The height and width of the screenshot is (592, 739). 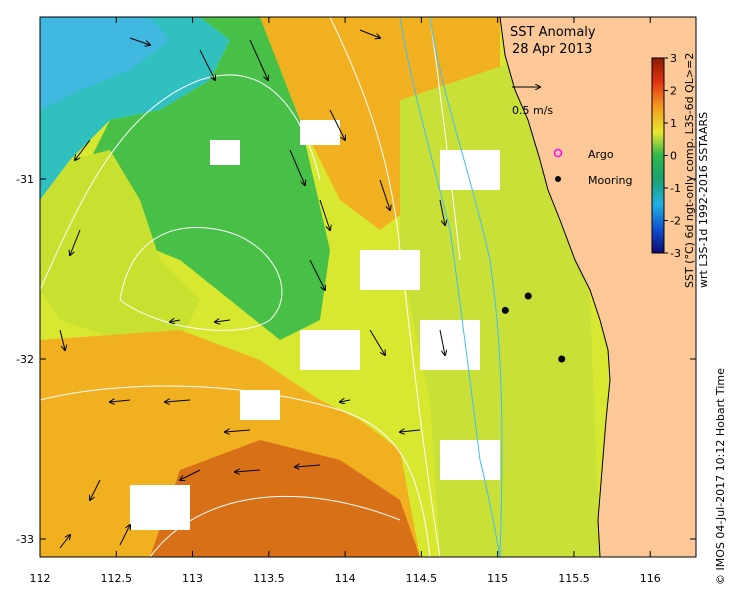 I want to click on colorbar-tick-label: 2, so click(x=673, y=91).